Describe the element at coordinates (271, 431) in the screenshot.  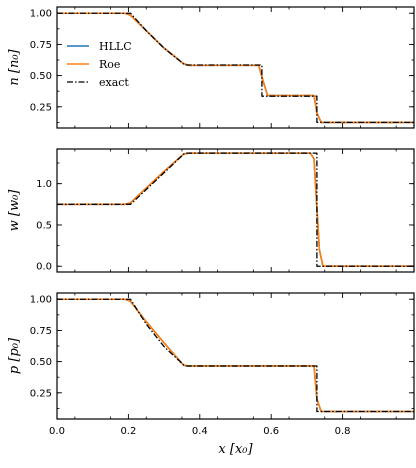
I see `x-tick-label: 0.6` at that location.